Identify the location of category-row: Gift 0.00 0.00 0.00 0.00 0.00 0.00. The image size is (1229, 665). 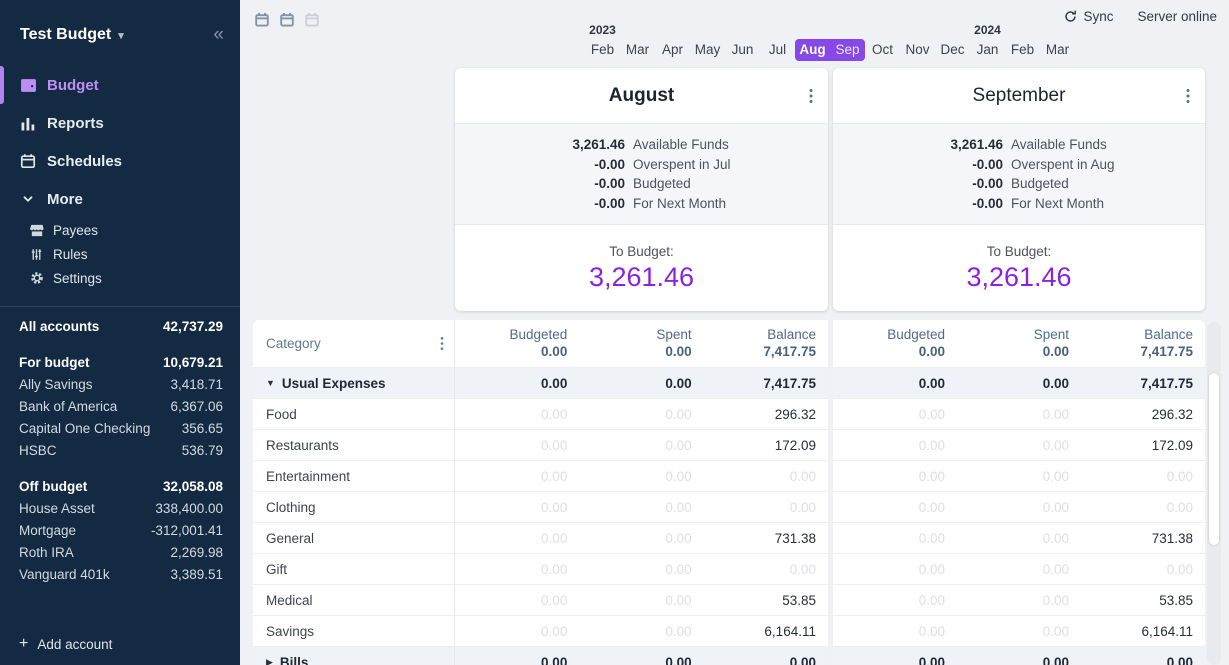
(729, 569).